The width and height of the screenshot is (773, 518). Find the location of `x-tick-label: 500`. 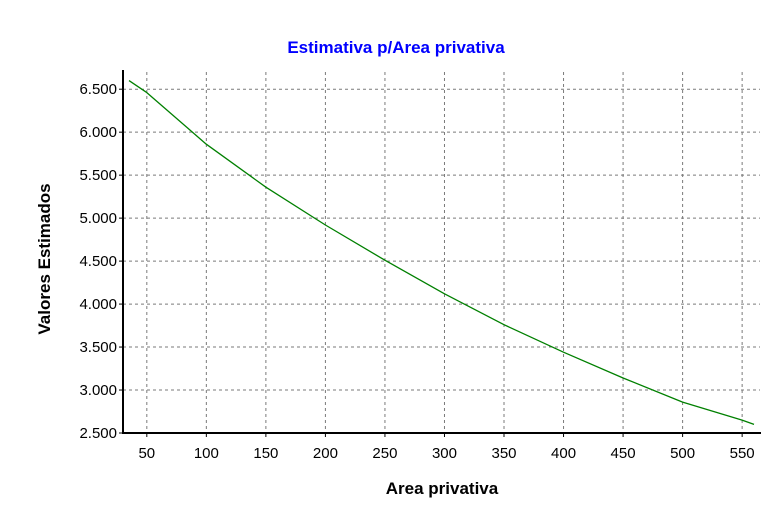

x-tick-label: 500 is located at coordinates (682, 453).